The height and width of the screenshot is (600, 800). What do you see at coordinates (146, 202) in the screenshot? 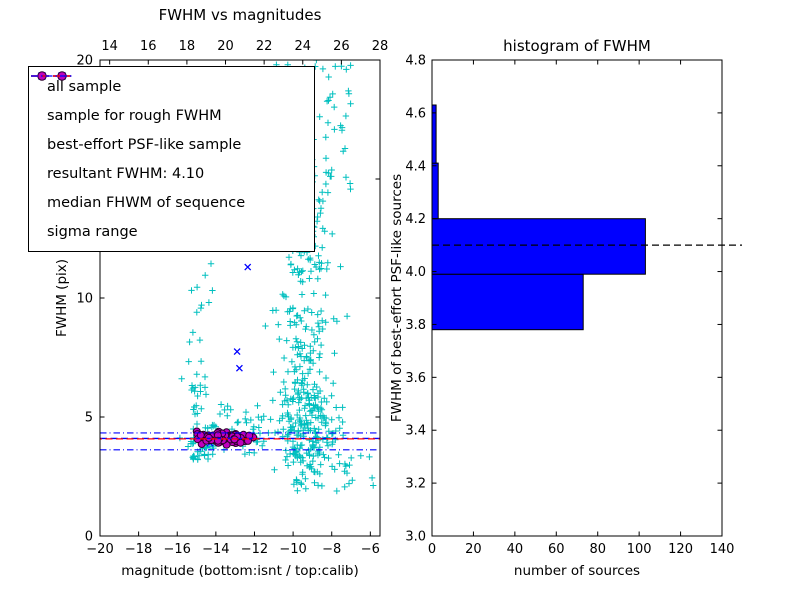
I see `legend-entry-label: median FHWM of sequence` at bounding box center [146, 202].